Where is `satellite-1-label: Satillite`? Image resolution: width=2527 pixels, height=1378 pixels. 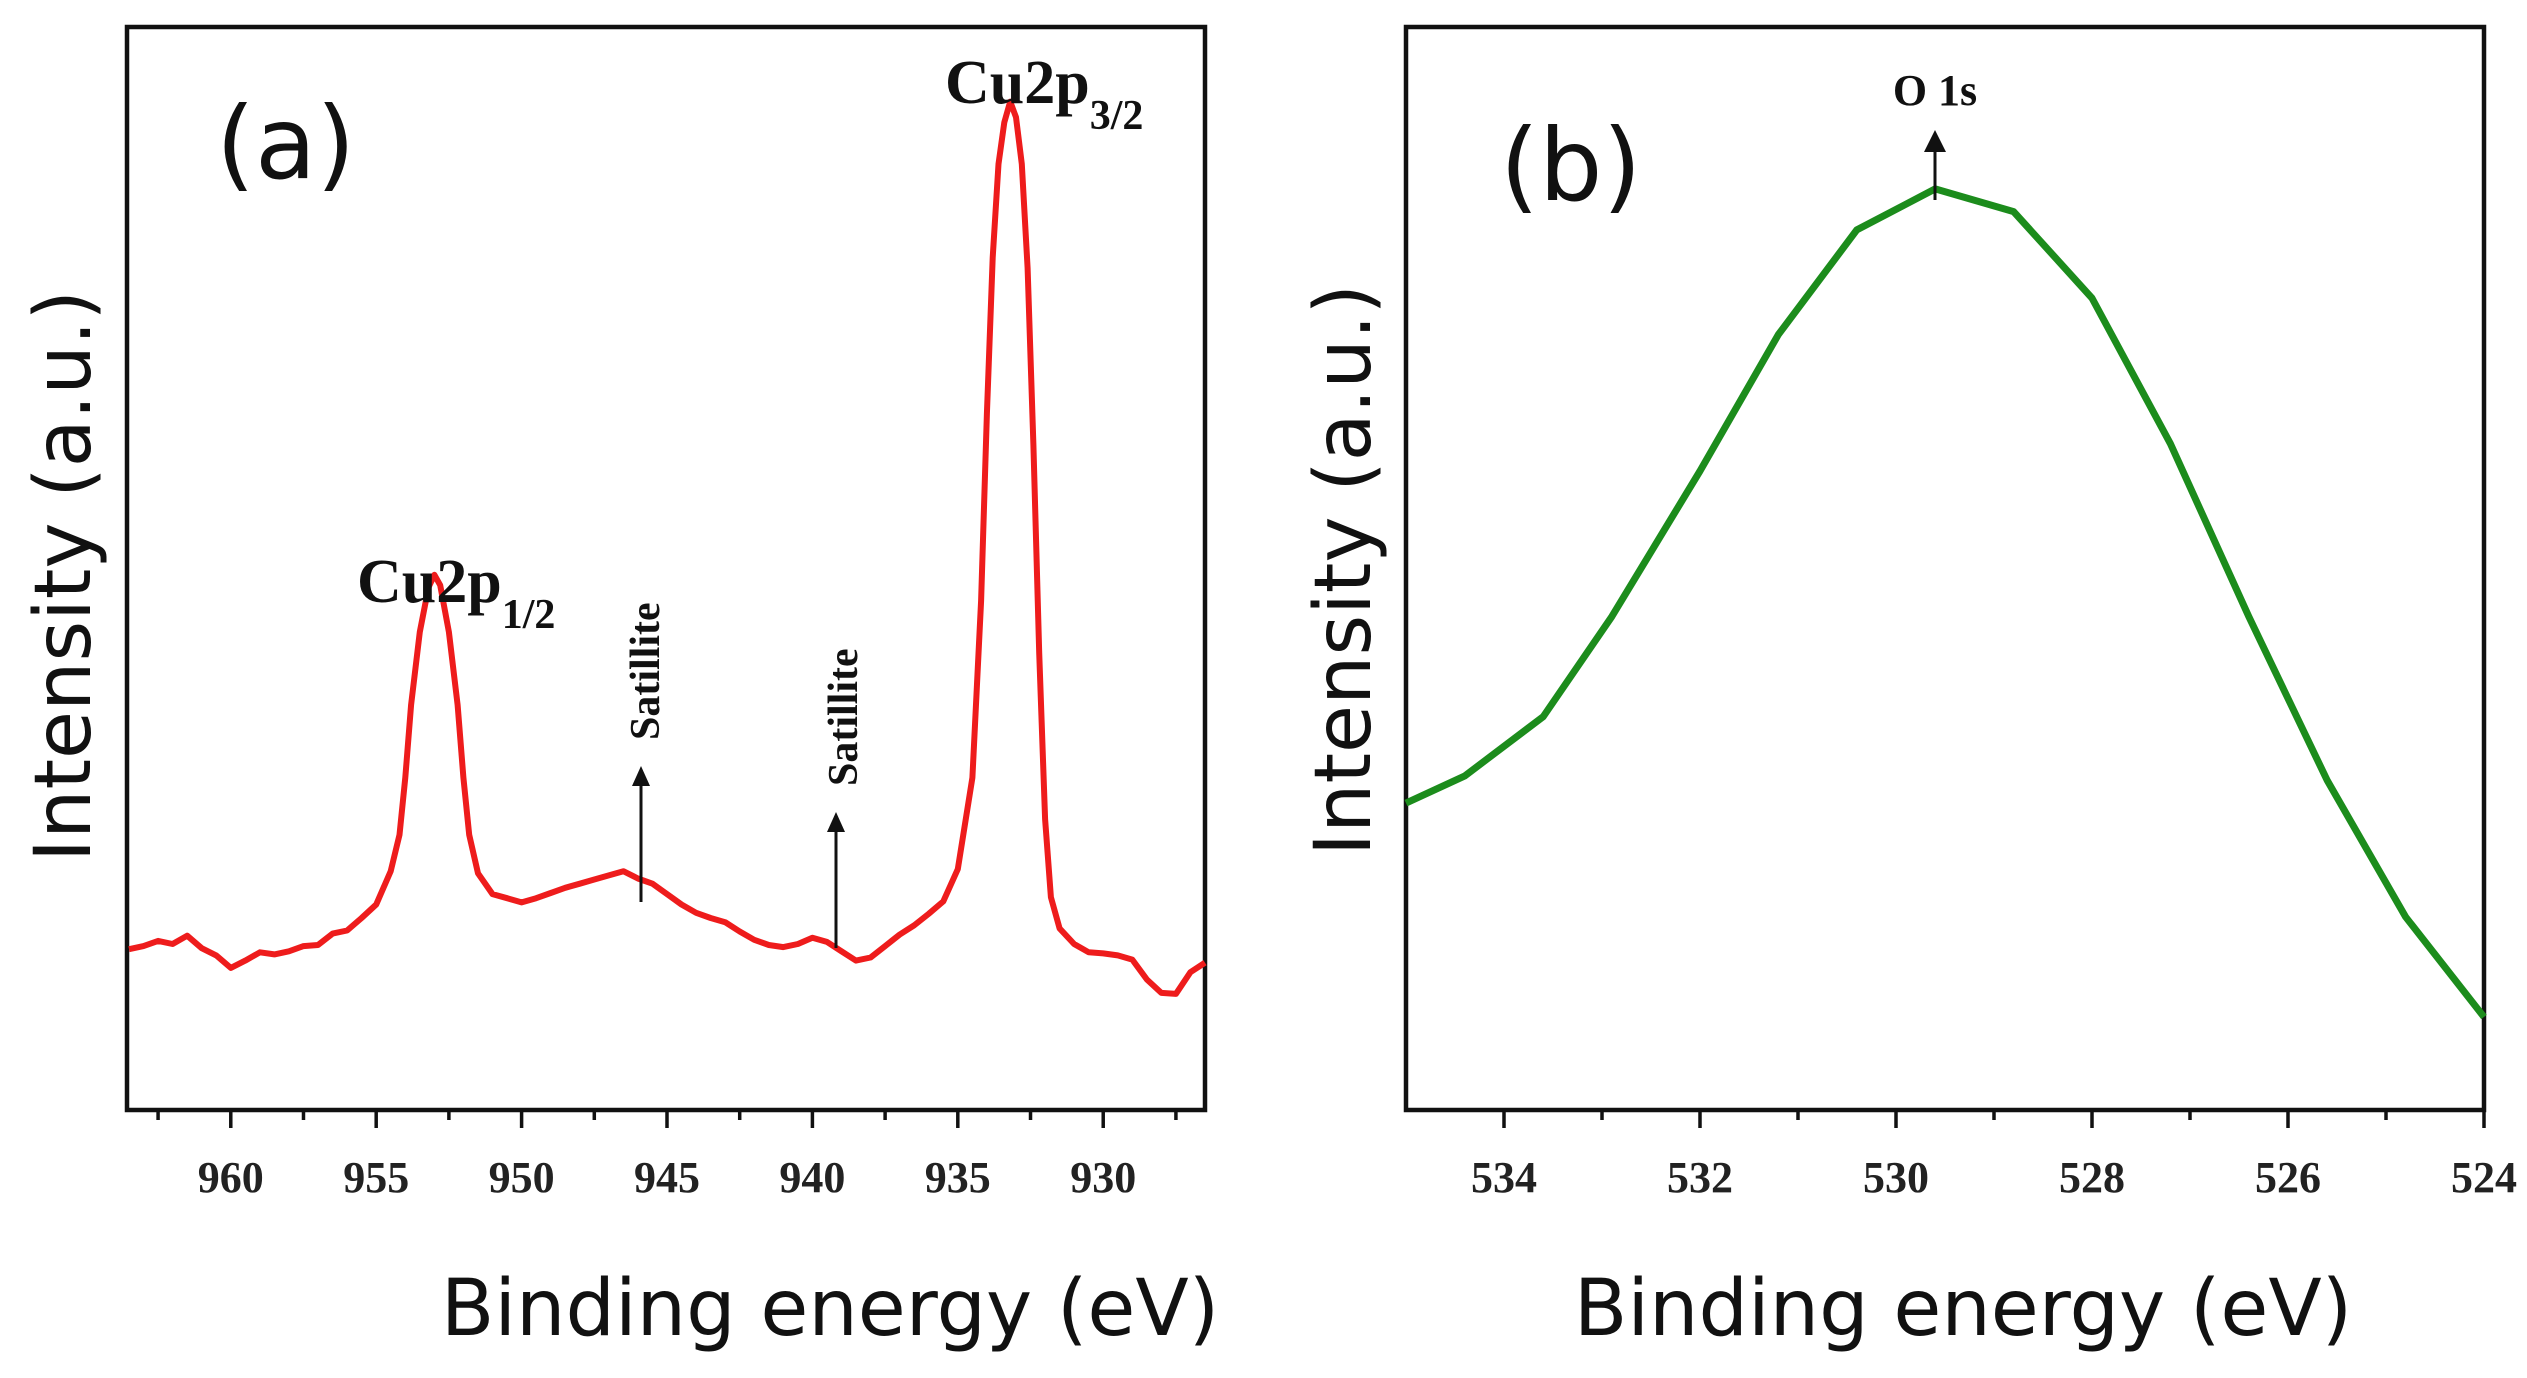
satellite-1-label: Satillite is located at coordinates (646, 671).